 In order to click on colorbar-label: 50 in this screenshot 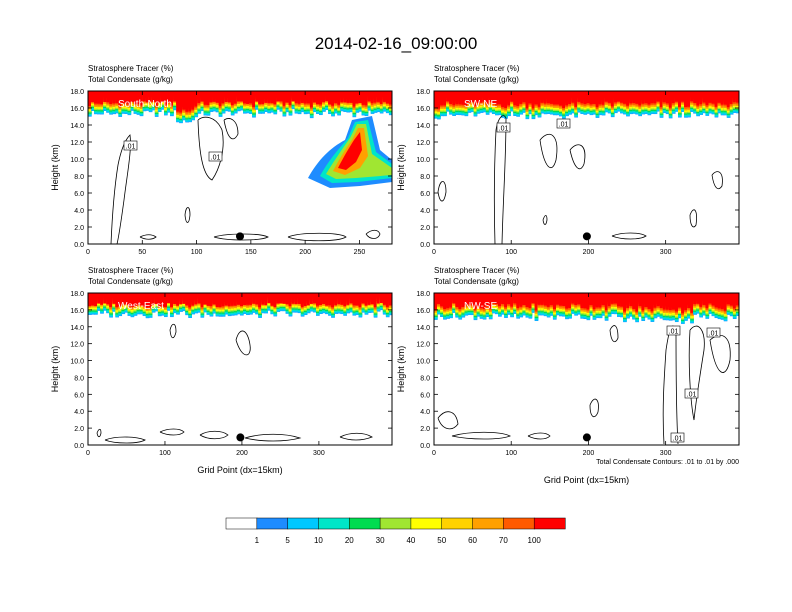, I will do `click(441, 540)`.